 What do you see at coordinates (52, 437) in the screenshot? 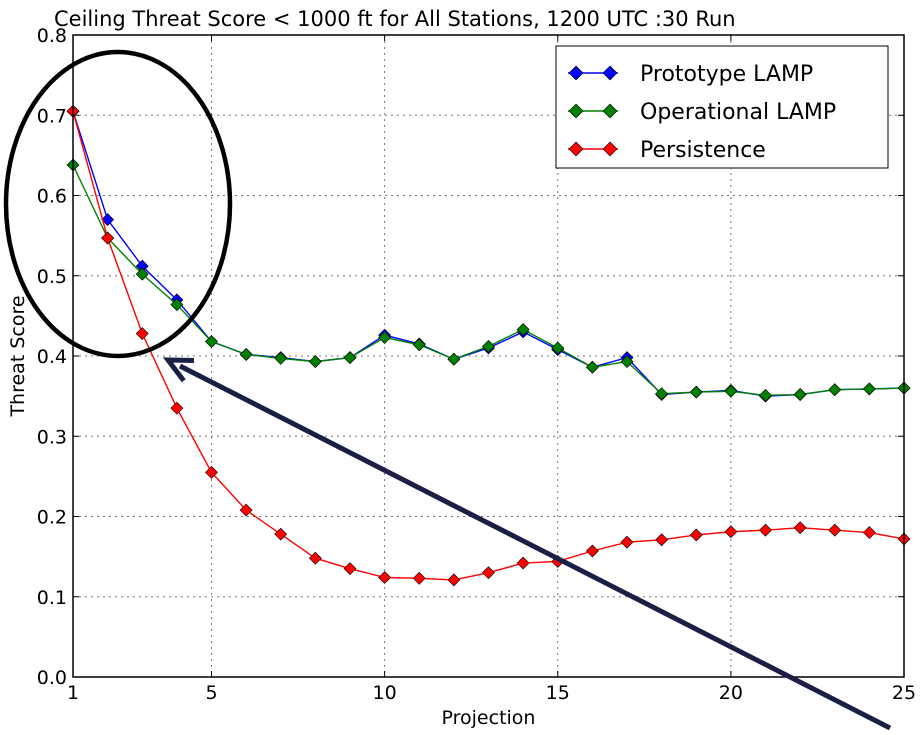
I see `y-tick-label: 0.3` at bounding box center [52, 437].